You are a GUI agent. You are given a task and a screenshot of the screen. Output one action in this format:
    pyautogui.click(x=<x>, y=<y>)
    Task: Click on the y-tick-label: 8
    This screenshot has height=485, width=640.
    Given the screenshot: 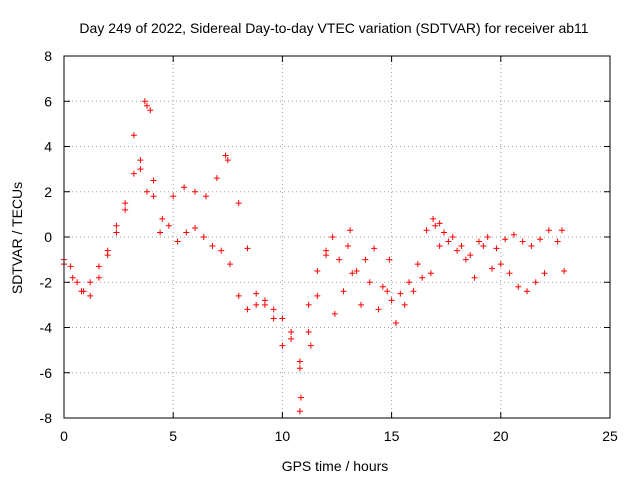 What is the action you would take?
    pyautogui.click(x=48, y=56)
    